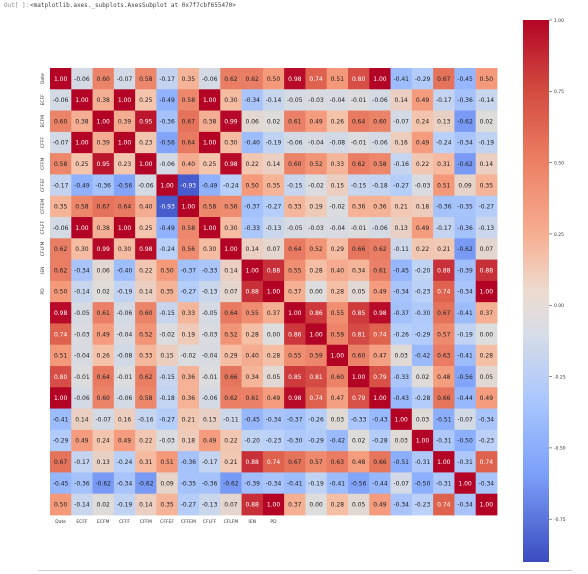  I want to click on cell-value-label: 0.56, so click(231, 207).